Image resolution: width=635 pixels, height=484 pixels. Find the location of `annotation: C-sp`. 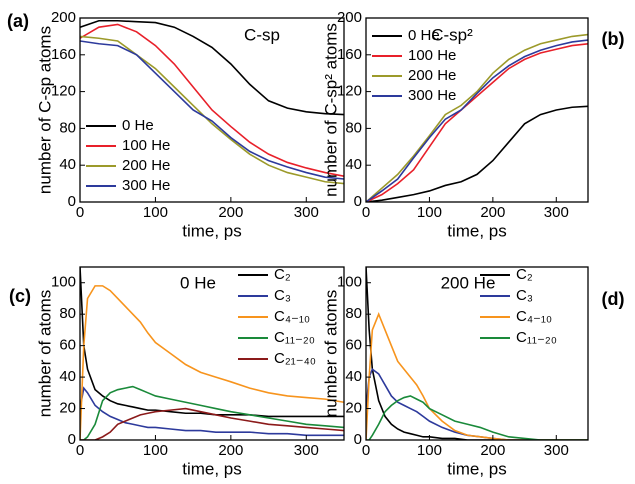

annotation: C-sp is located at coordinates (262, 34).